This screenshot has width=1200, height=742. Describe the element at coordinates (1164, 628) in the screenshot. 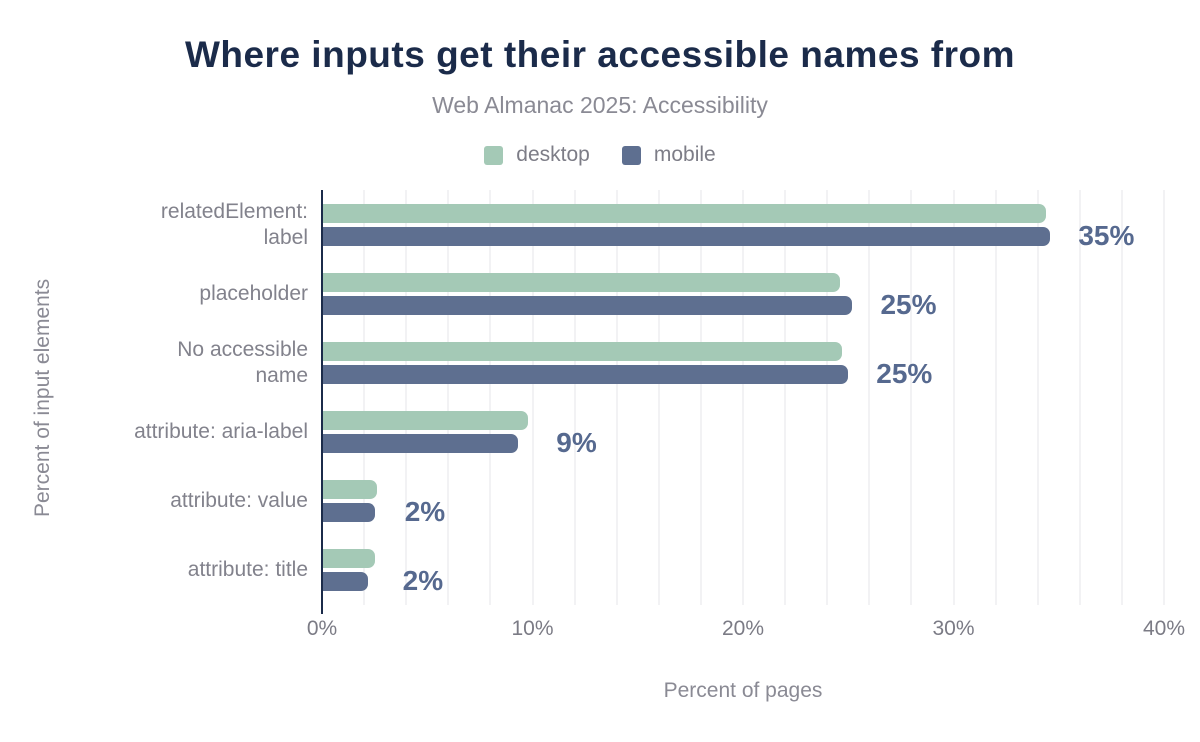

I see `x-tick-label: 40%` at that location.